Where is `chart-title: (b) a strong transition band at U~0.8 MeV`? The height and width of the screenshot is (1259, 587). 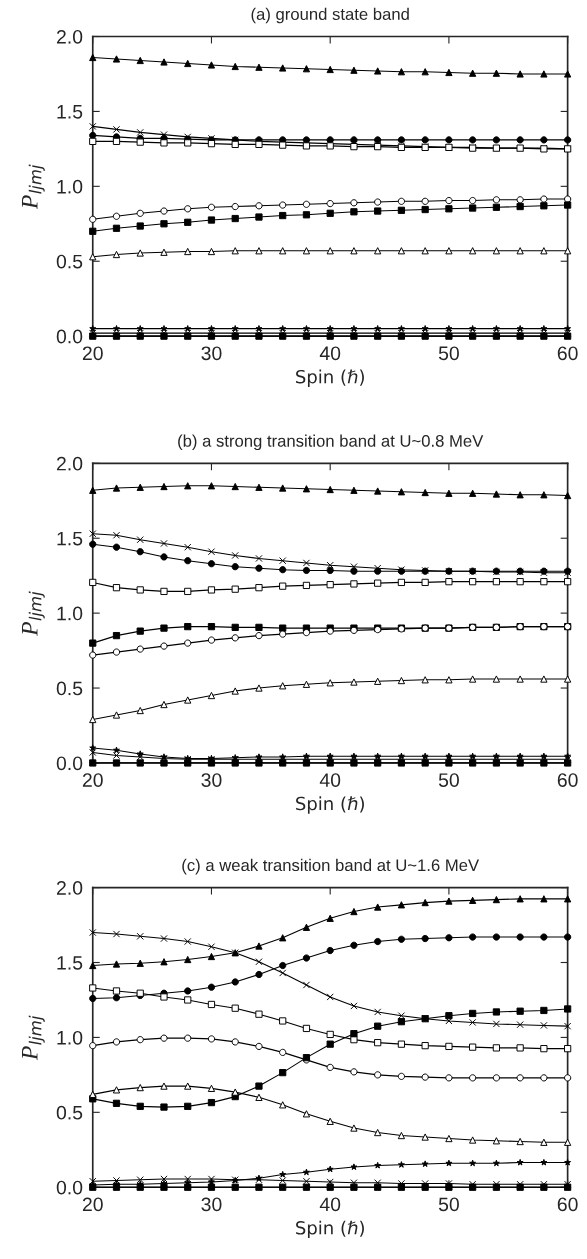 chart-title: (b) a strong transition band at U~0.8 MeV is located at coordinates (331, 442).